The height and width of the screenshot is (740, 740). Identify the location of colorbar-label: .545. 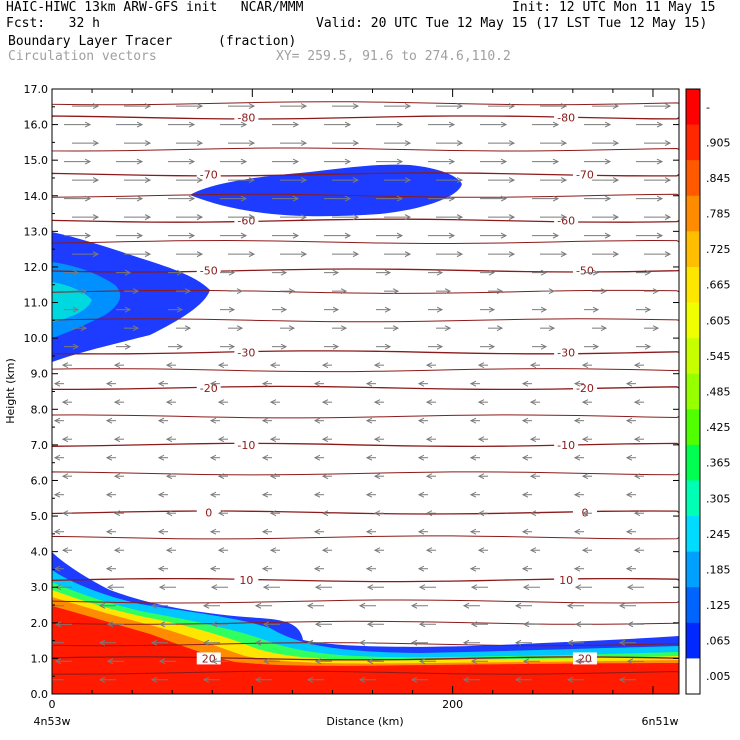
(718, 356).